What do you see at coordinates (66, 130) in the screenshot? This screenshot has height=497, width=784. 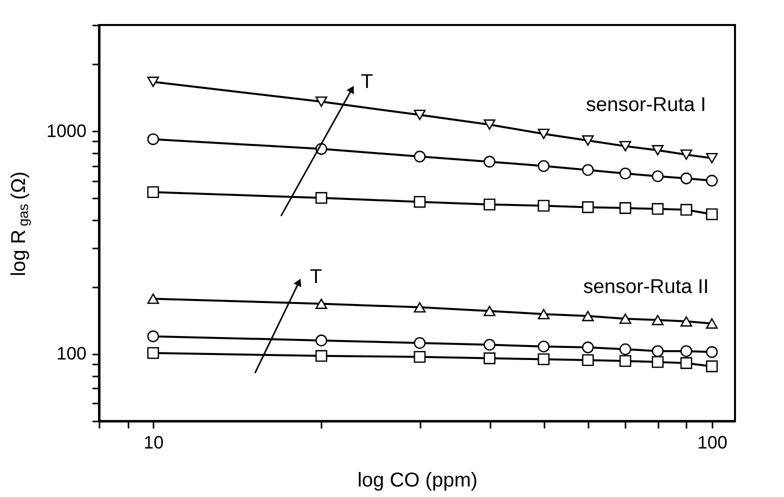 I see `y-tick-label: 1000` at bounding box center [66, 130].